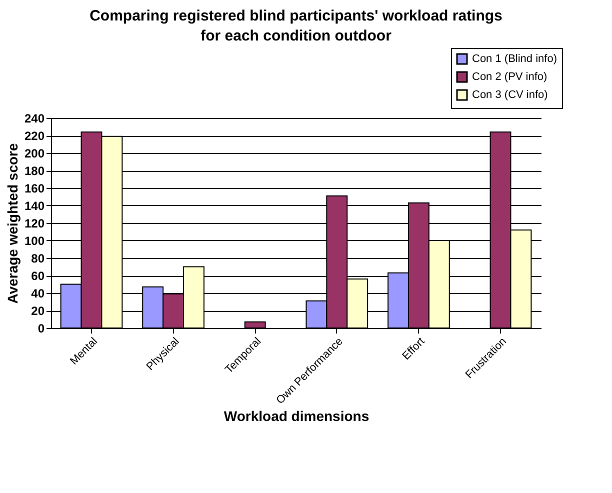 Image resolution: width=612 pixels, height=493 pixels. I want to click on legend-label: Con 3 (CV info), so click(510, 95).